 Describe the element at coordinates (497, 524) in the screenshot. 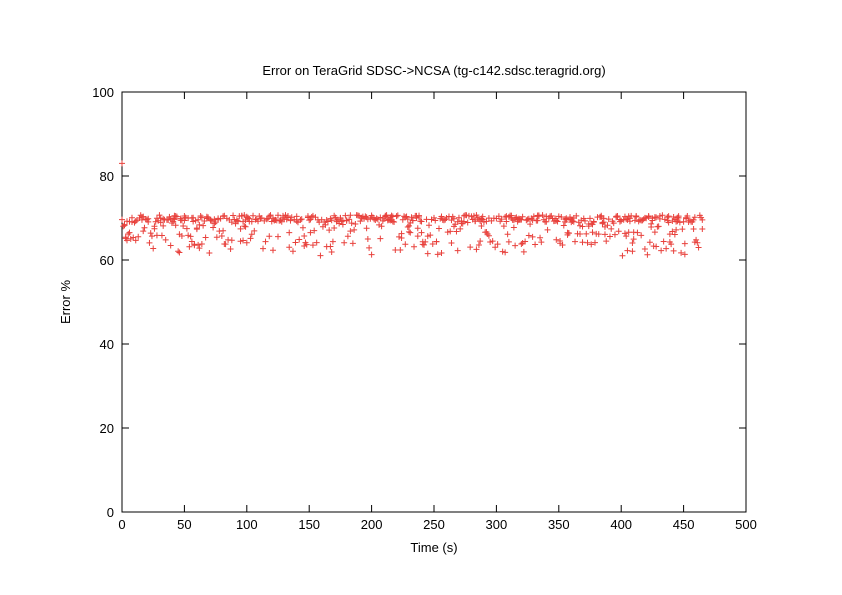

I see `x-tick-label: 300` at that location.